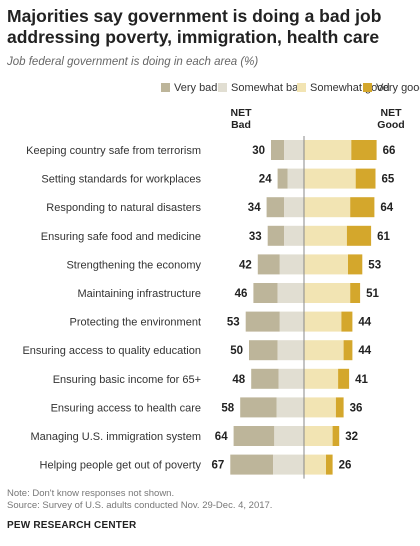 This screenshot has width=420, height=546. Describe the element at coordinates (389, 151) in the screenshot. I see `net-good-value: 66` at that location.